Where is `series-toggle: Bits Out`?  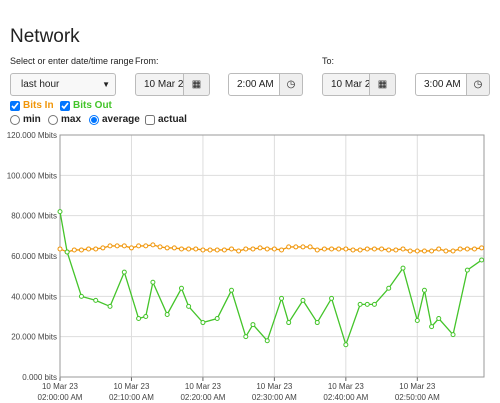 series-toggle: Bits Out is located at coordinates (86, 105).